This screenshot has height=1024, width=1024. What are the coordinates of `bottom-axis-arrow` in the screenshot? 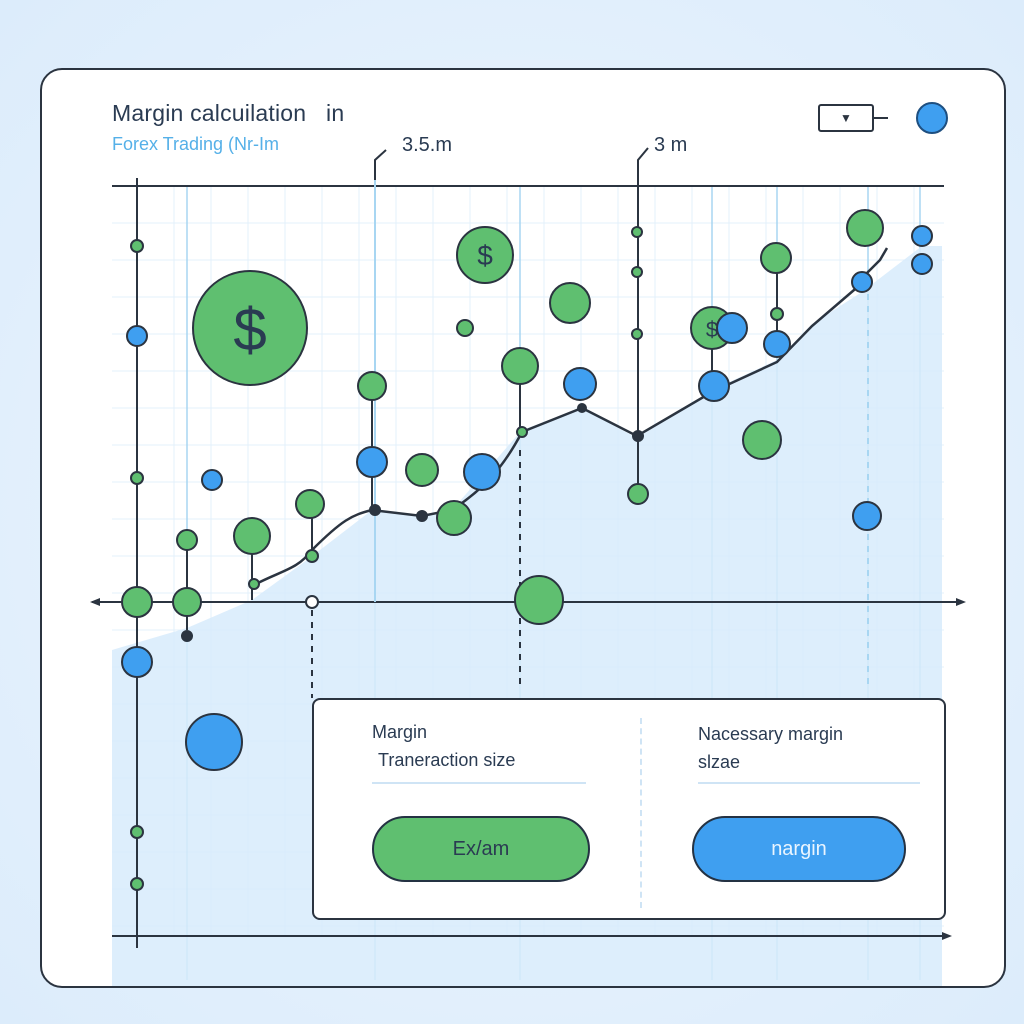 It's located at (947, 936).